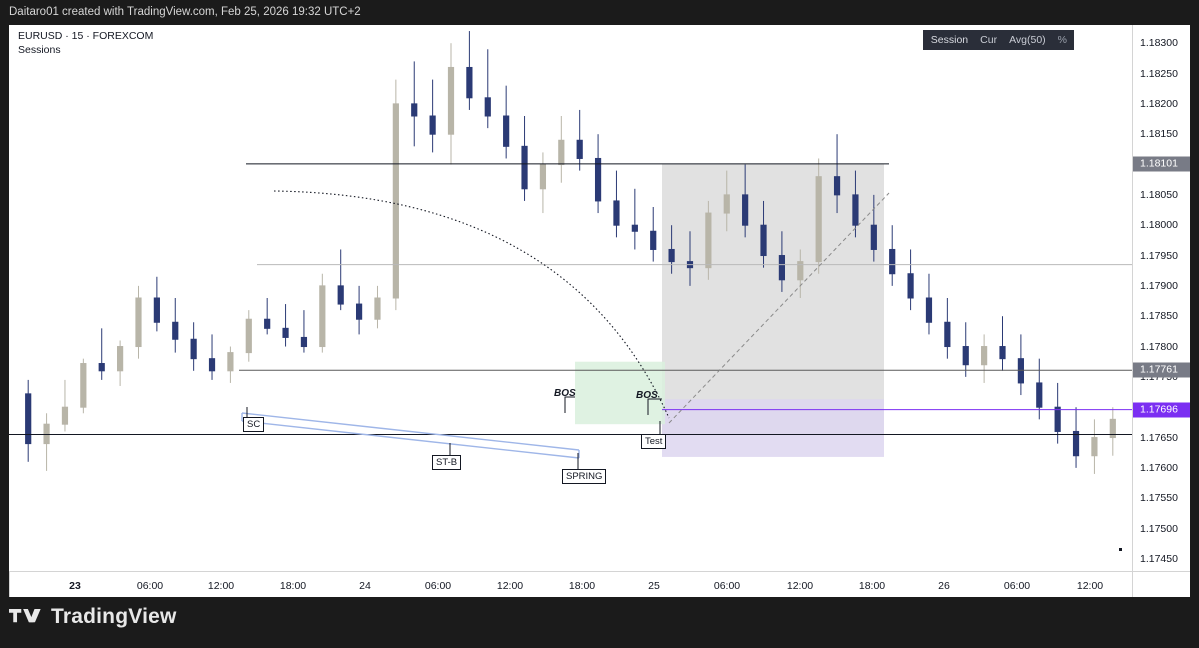 The width and height of the screenshot is (1199, 648). What do you see at coordinates (1159, 316) in the screenshot?
I see `price-tick: 1.17850` at bounding box center [1159, 316].